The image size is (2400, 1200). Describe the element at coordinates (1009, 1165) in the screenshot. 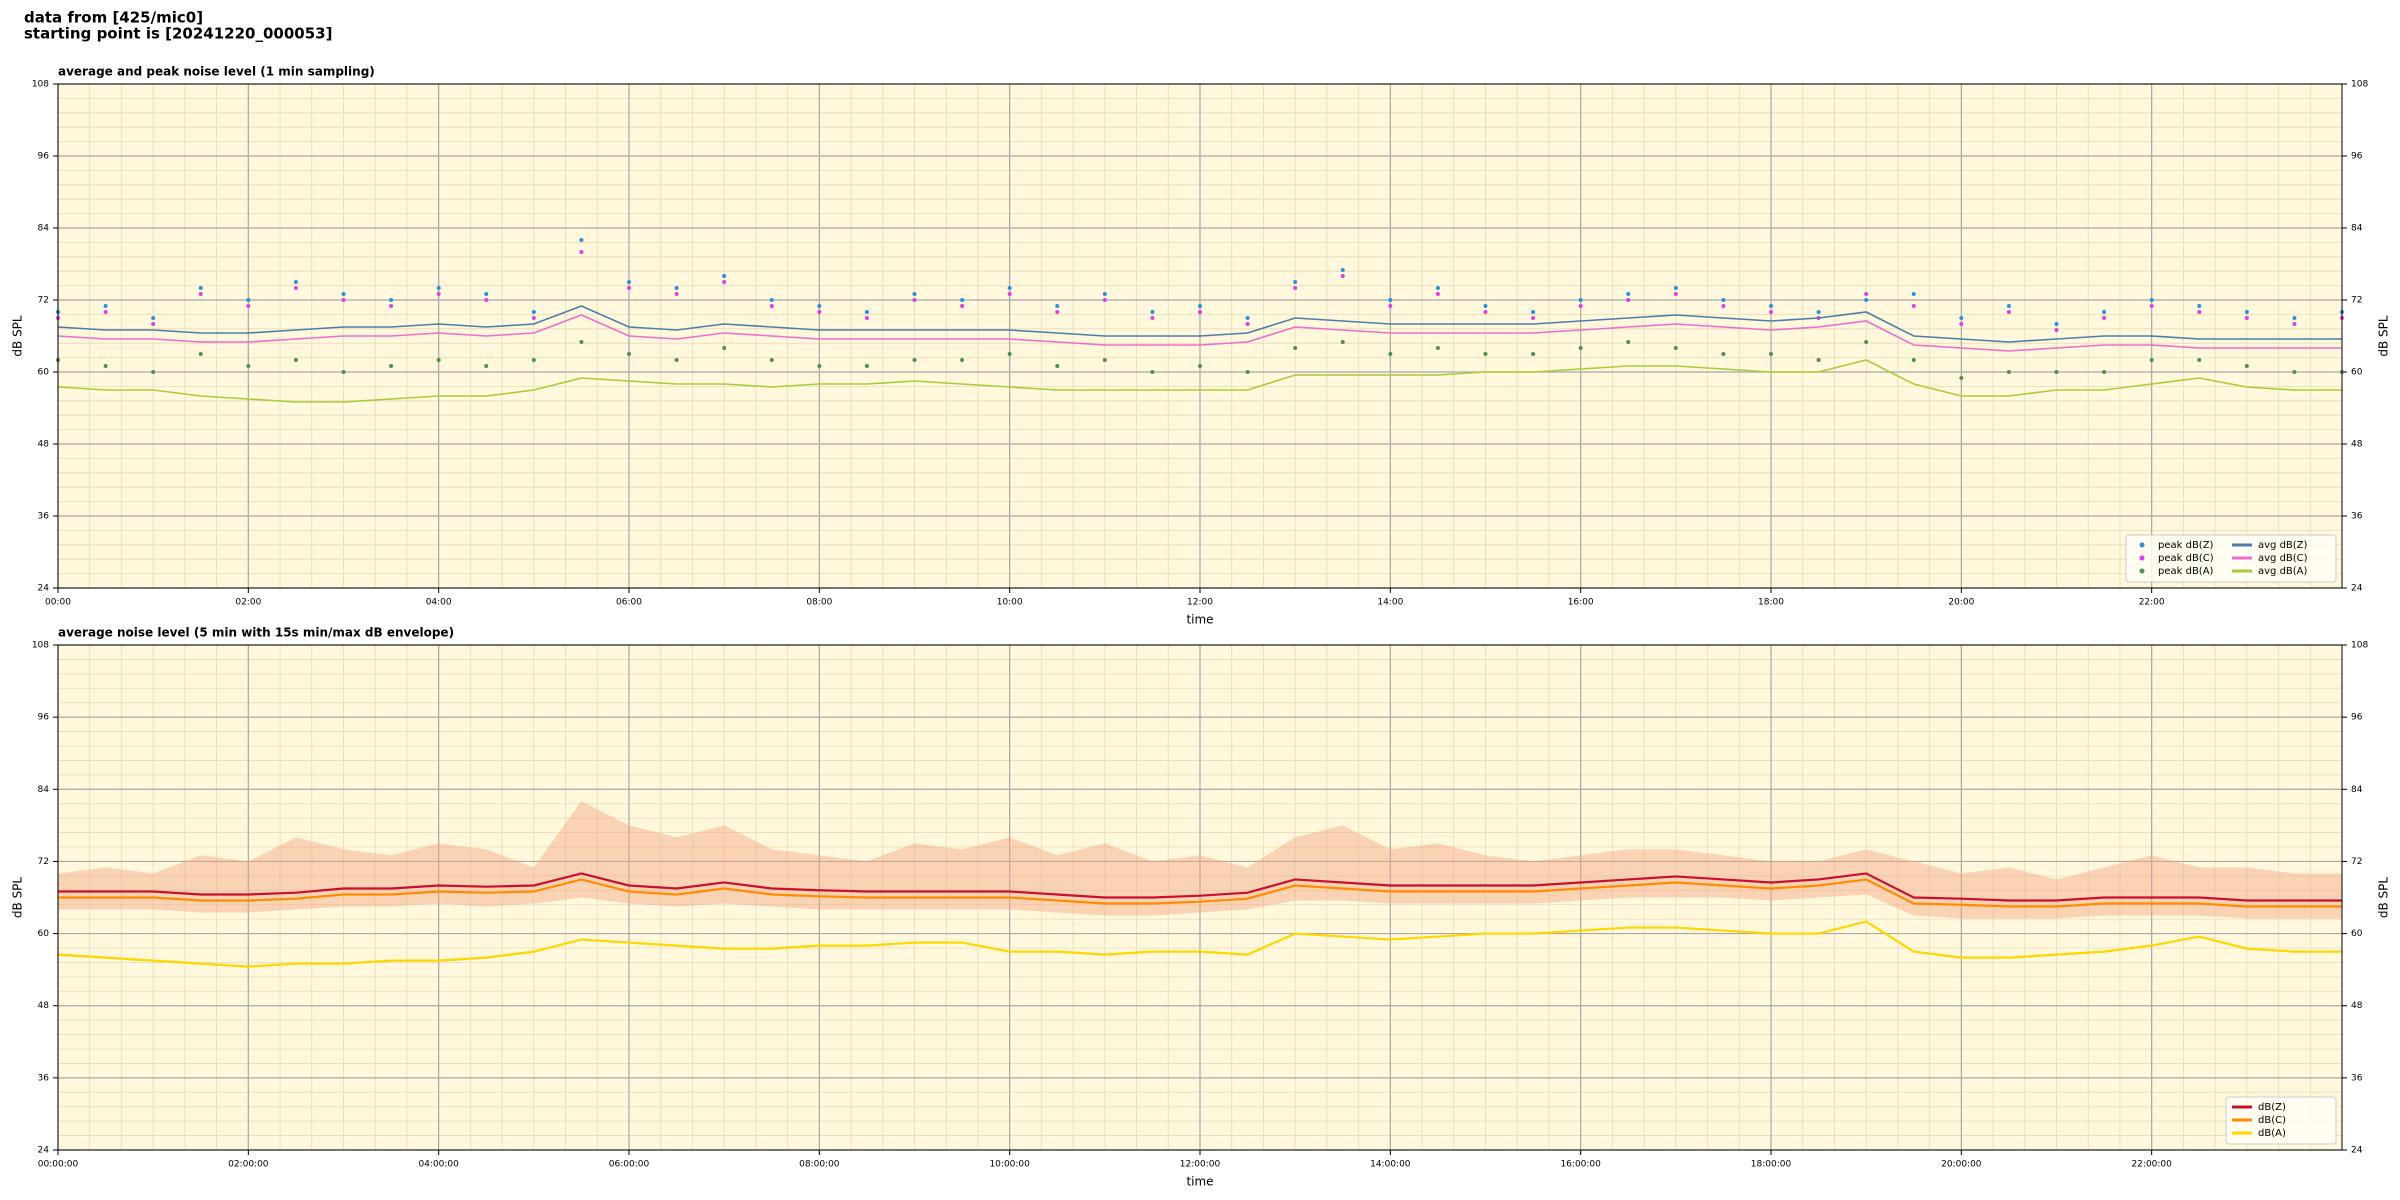

I see `x-tick-label: 10:00:00` at that location.